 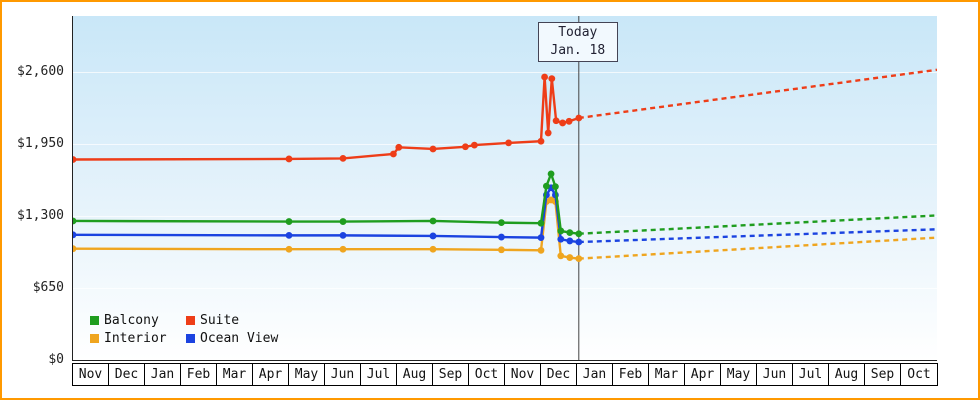 I want to click on y-axis-label: $1,300, so click(x=40, y=215).